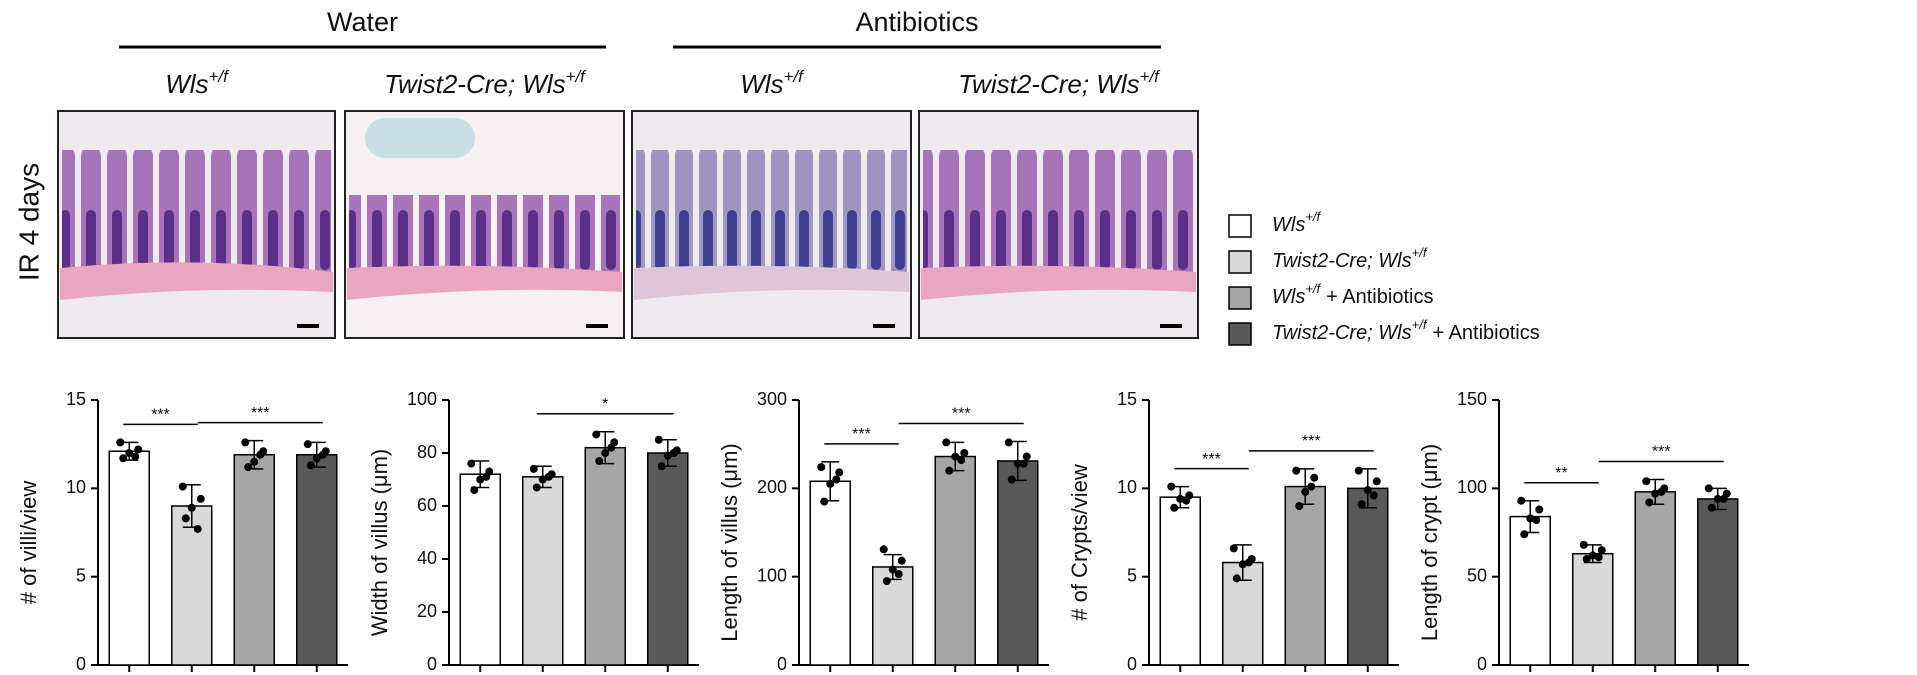 The height and width of the screenshot is (675, 1917). I want to click on label-main: Wls, so click(186, 84).